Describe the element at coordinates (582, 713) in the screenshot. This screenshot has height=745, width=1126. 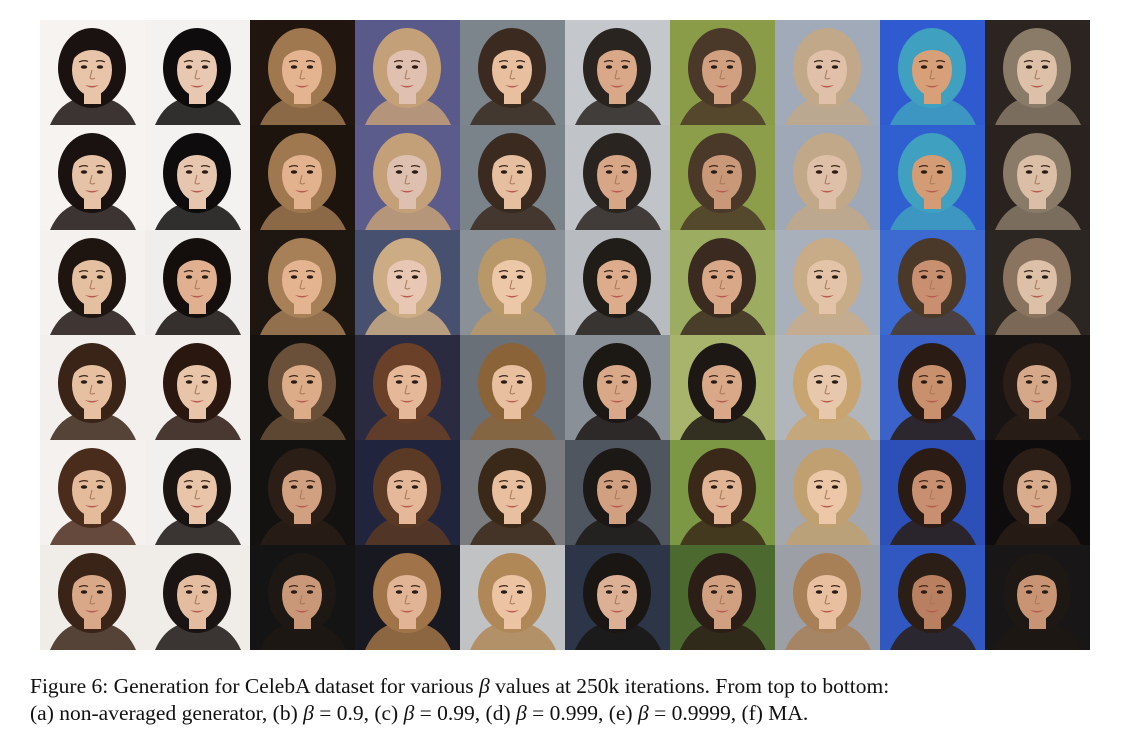
I see `caption-text: = 0.999, (e)` at that location.